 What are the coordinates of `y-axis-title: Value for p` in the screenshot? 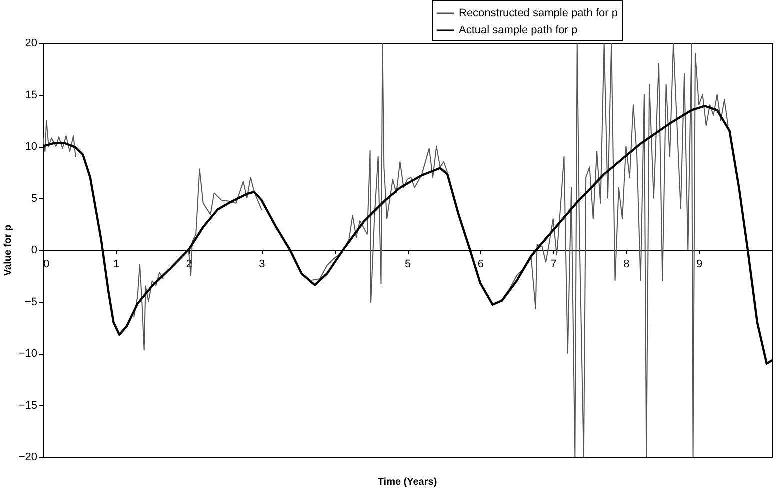 It's located at (8, 250).